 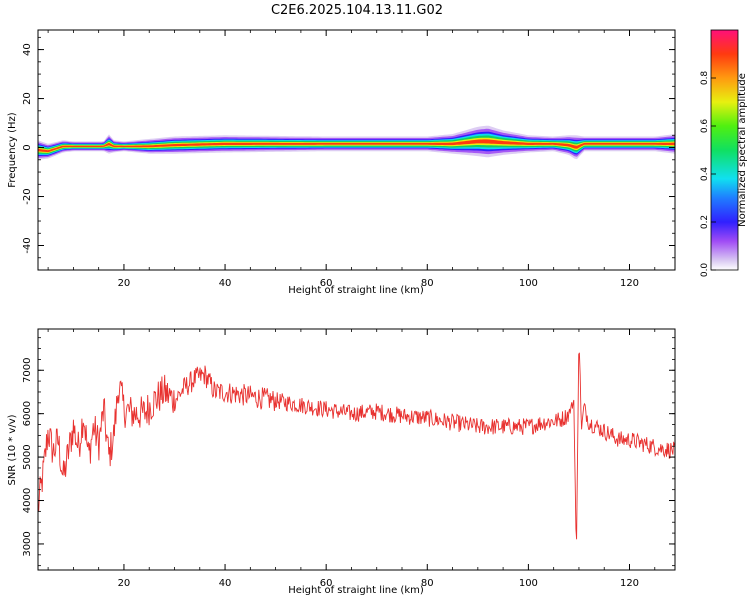 What do you see at coordinates (528, 583) in the screenshot?
I see `snr-x-tick-label: 100` at bounding box center [528, 583].